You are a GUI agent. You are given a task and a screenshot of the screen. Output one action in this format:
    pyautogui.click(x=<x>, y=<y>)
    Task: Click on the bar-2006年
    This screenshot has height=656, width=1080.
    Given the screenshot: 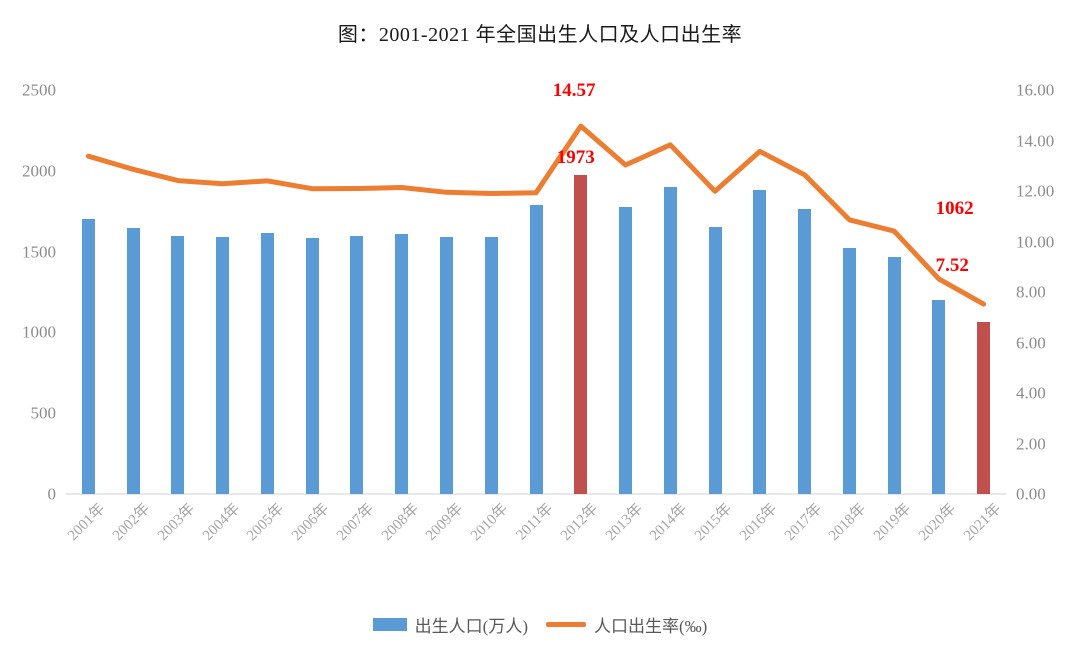 What is the action you would take?
    pyautogui.click(x=312, y=365)
    